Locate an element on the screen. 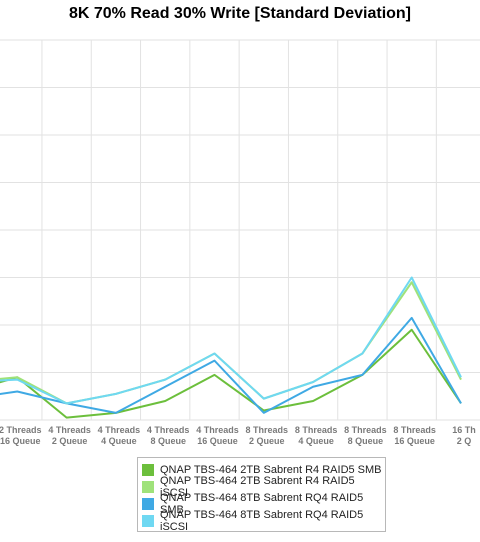  legend-item: QNAP TBS-464 8TB Sabrent RQ4 RAID5 iSCSI is located at coordinates (263, 521).